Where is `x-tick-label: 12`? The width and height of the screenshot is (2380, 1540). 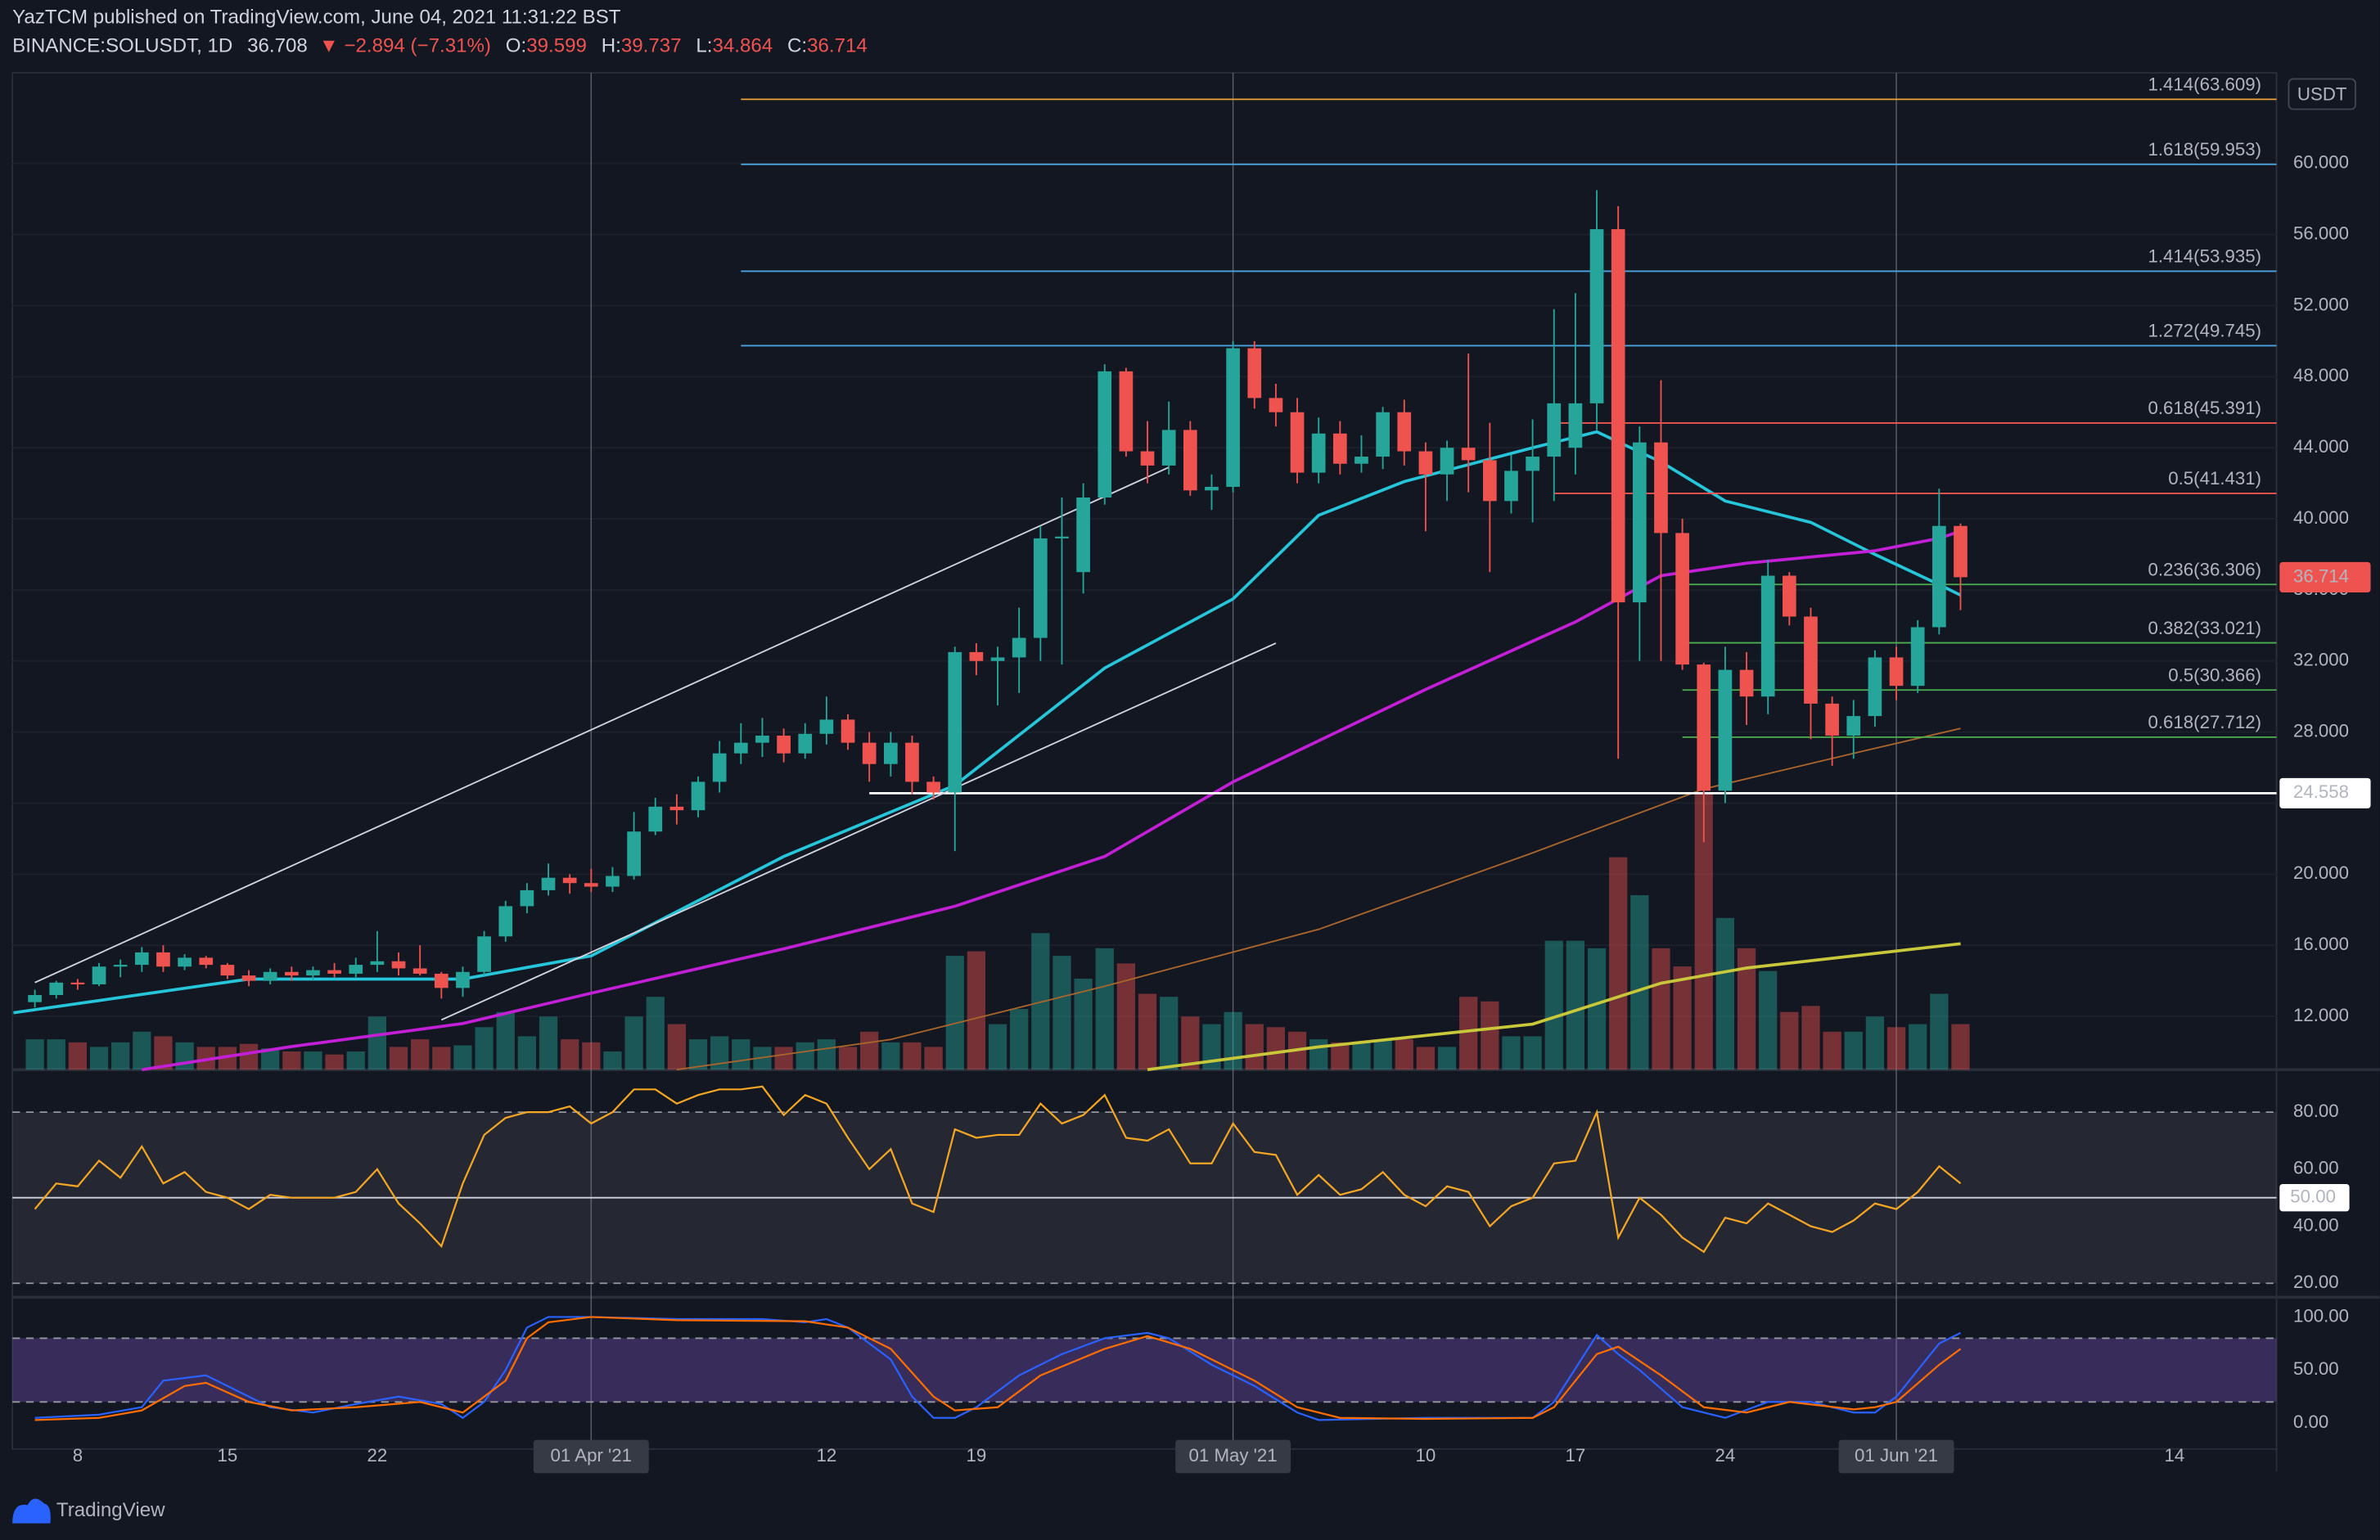 x-tick-label: 12 is located at coordinates (827, 1455).